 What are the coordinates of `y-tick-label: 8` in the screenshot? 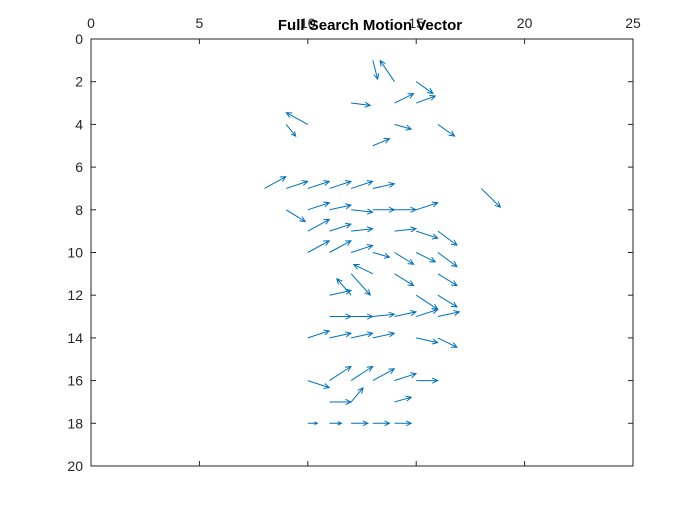 It's located at (79, 210).